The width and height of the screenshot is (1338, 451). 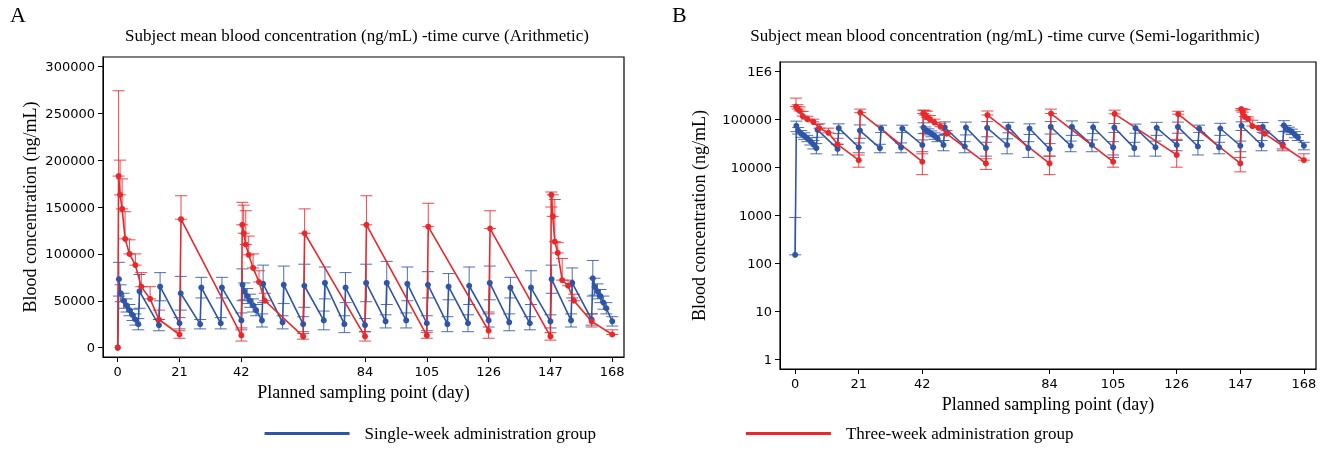 What do you see at coordinates (759, 263) in the screenshot?
I see `y-tick-label: 100` at bounding box center [759, 263].